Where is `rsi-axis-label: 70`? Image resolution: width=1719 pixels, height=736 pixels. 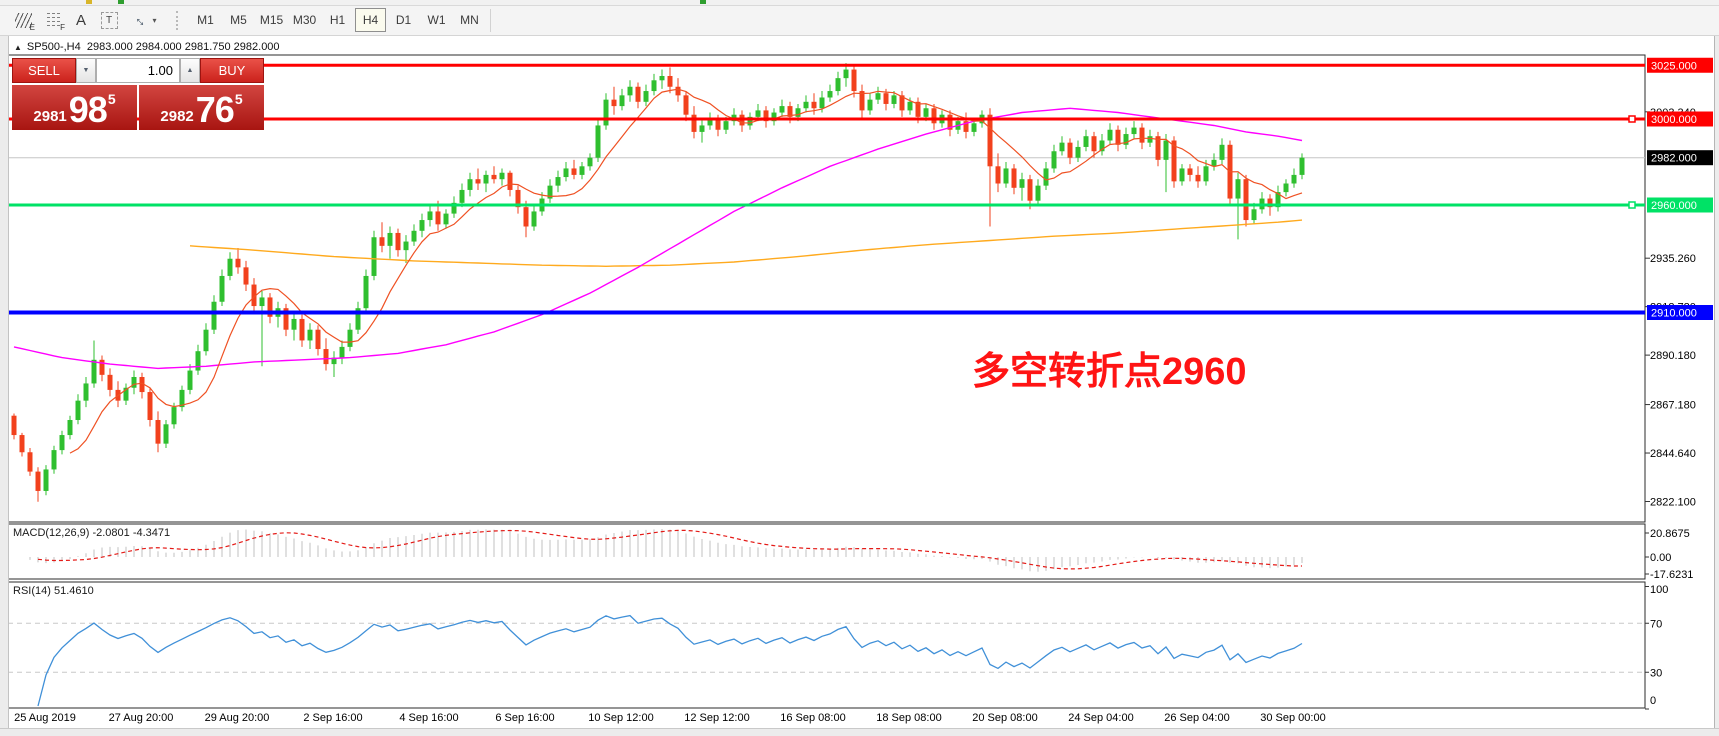 rsi-axis-label: 70 is located at coordinates (1656, 624).